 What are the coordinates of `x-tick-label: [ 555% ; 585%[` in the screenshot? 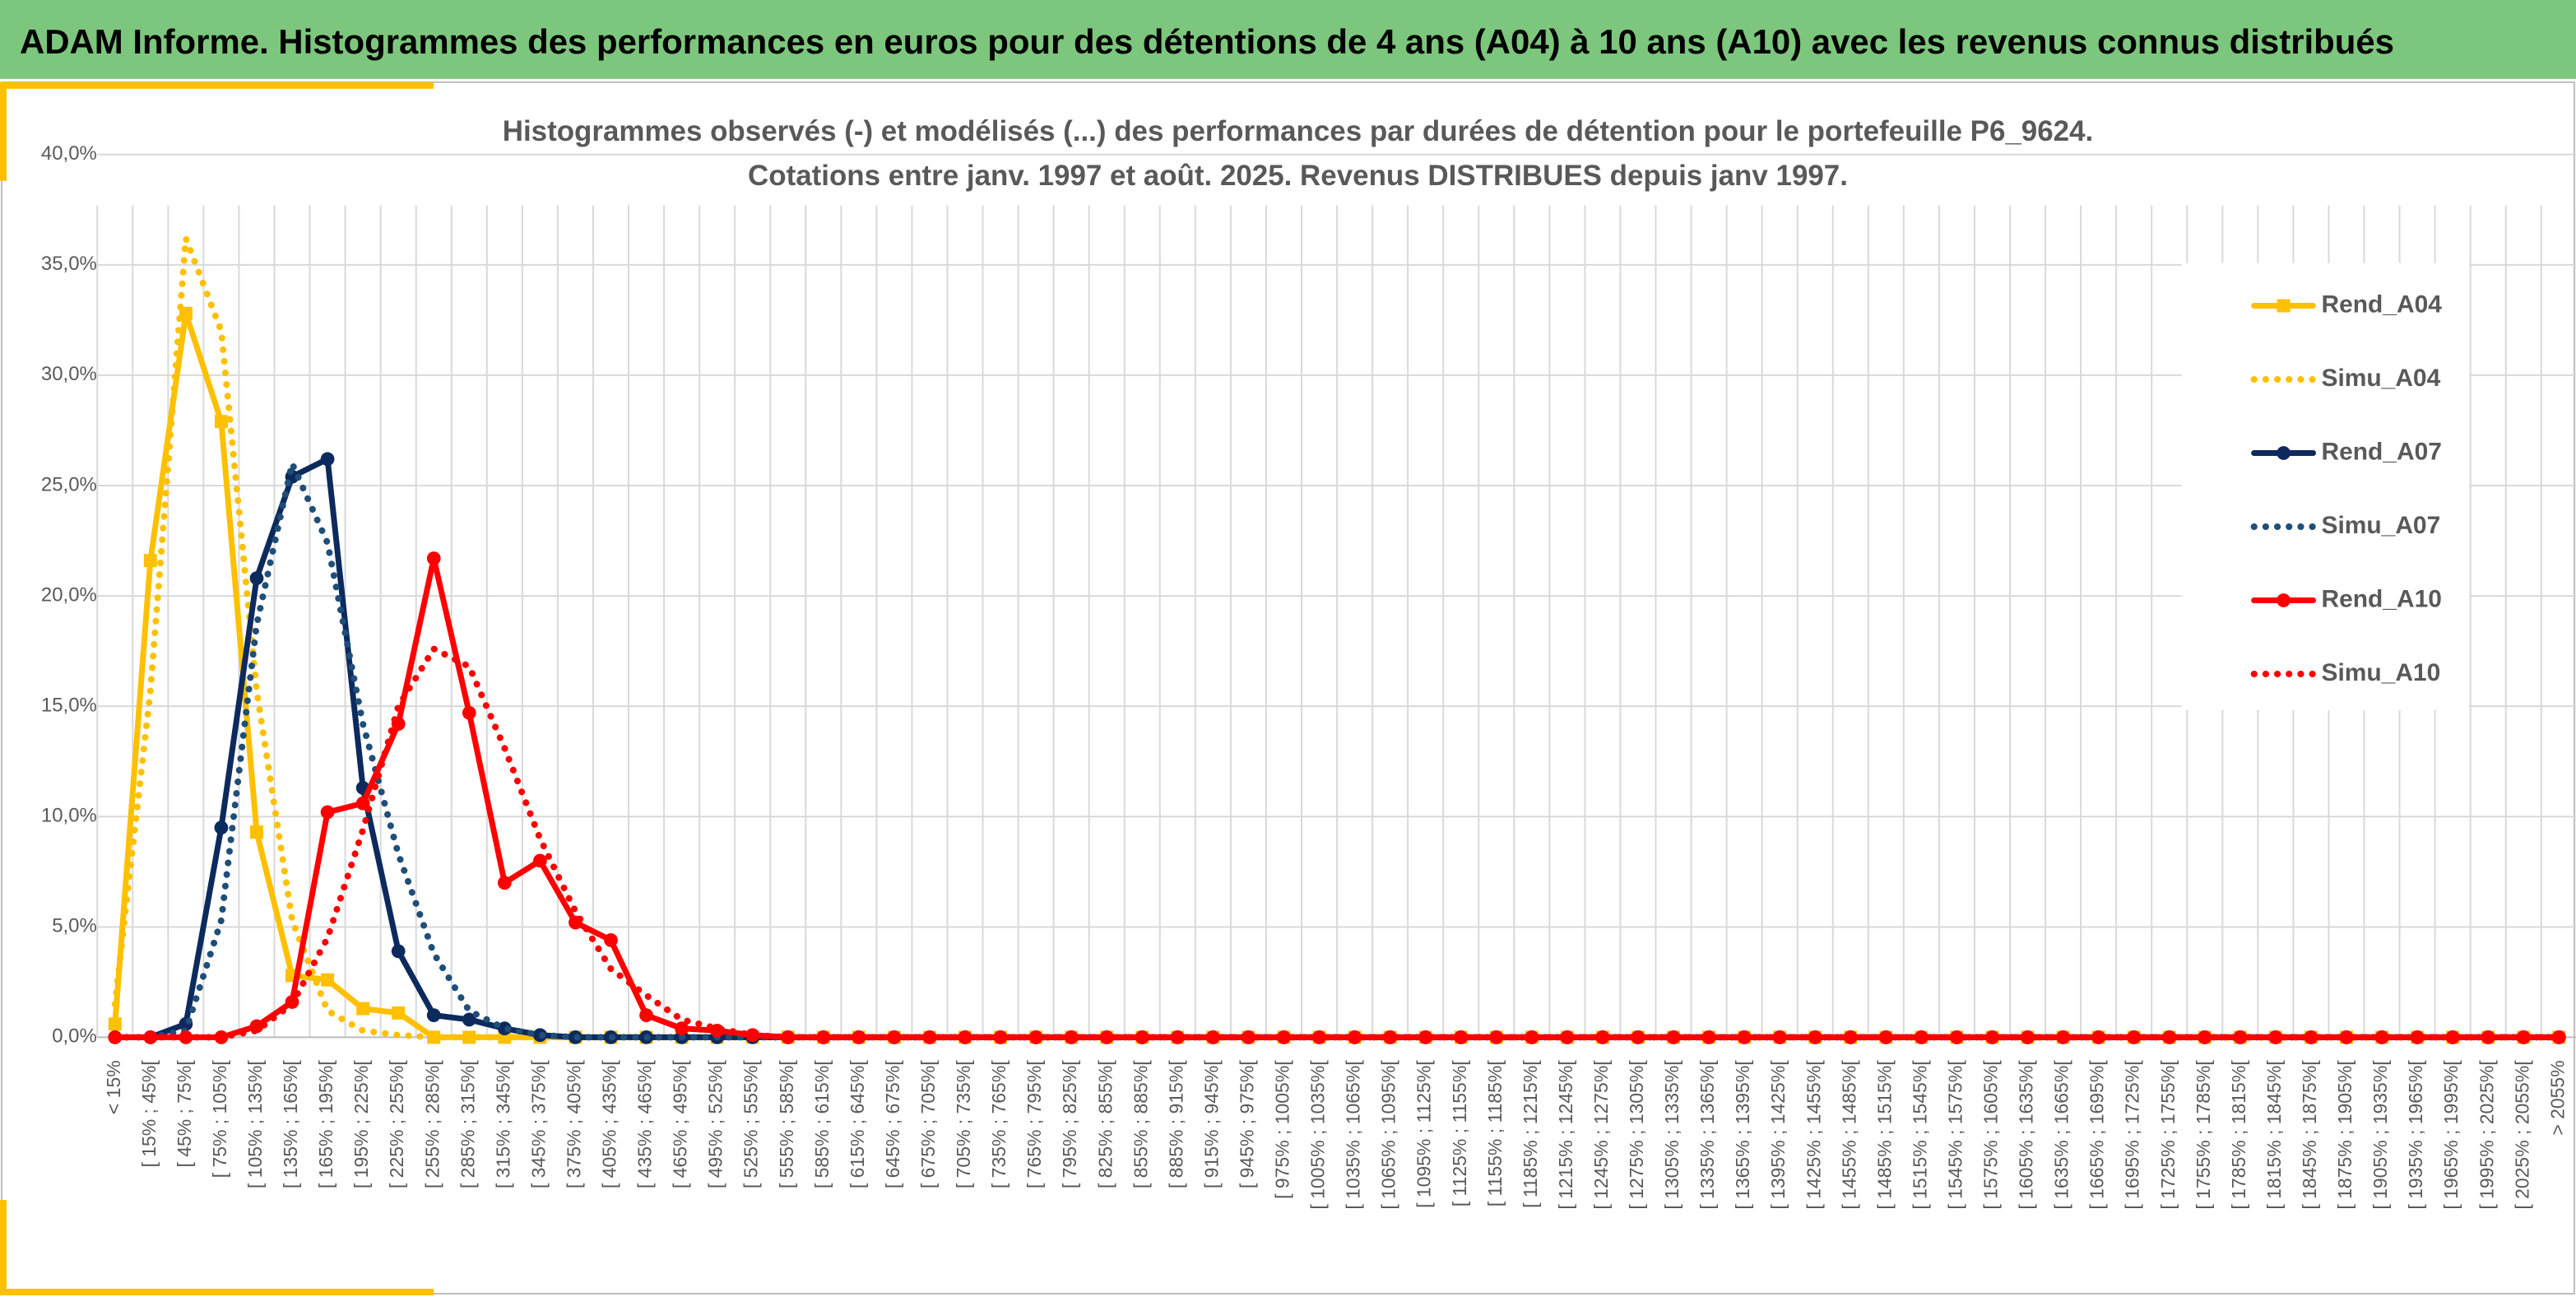 It's located at (786, 1124).